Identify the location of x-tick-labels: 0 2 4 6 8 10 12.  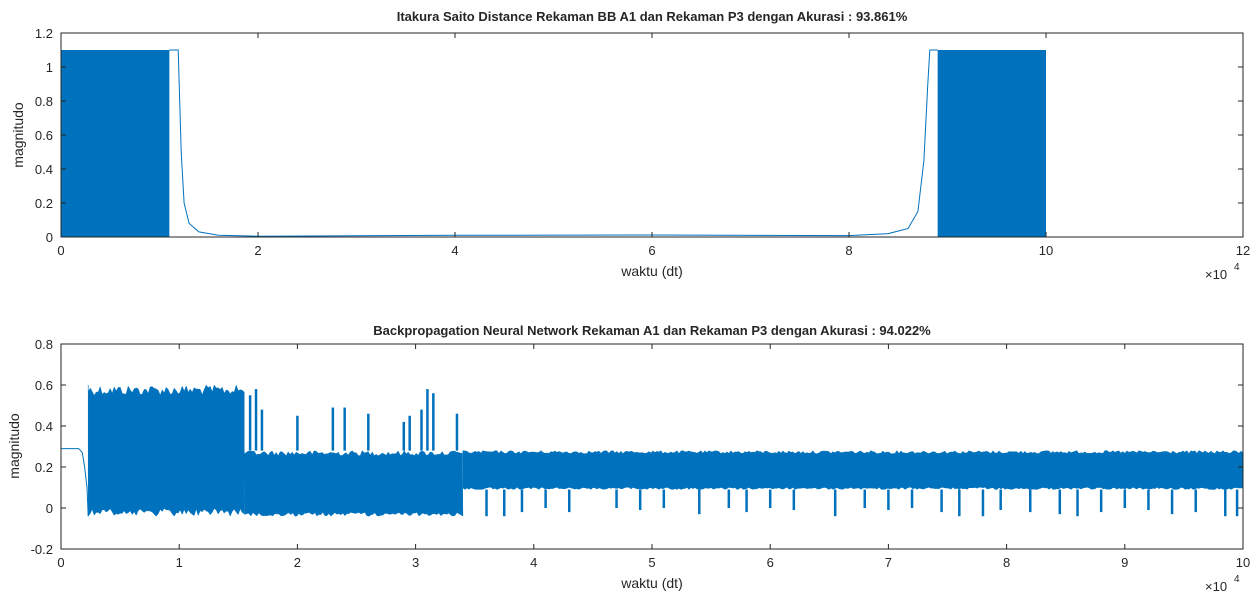
(653, 250).